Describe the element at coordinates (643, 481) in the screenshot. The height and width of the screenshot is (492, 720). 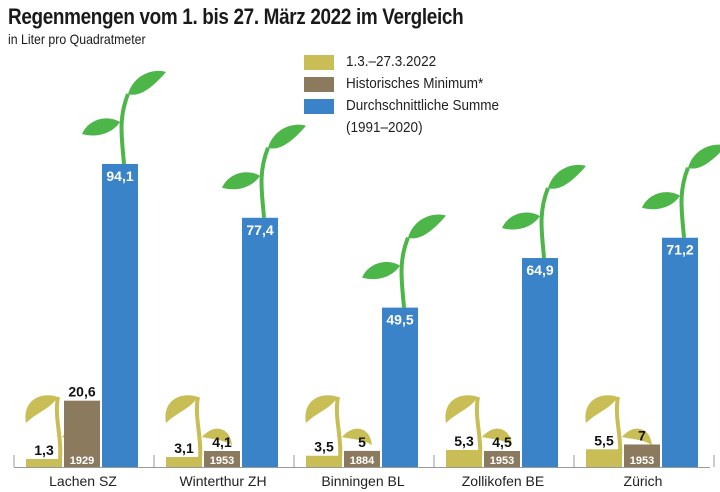
I see `x-tick-label: Zürich` at that location.